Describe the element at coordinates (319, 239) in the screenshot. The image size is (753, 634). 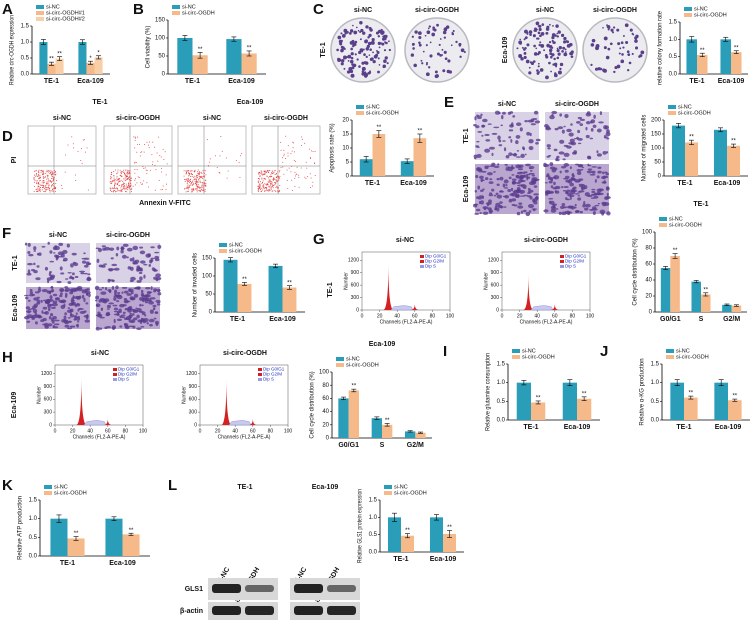
I see `panel-letter: G` at that location.